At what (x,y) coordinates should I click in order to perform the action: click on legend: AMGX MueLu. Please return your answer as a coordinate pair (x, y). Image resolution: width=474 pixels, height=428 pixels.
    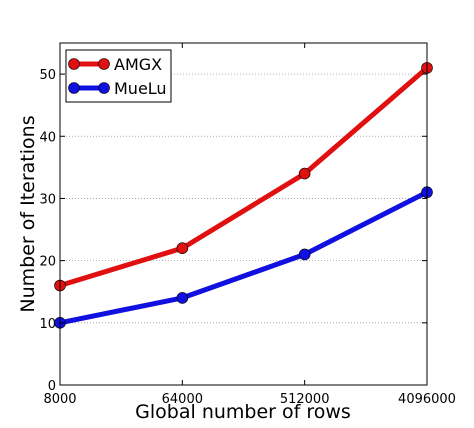
    Looking at the image, I should click on (118, 76).